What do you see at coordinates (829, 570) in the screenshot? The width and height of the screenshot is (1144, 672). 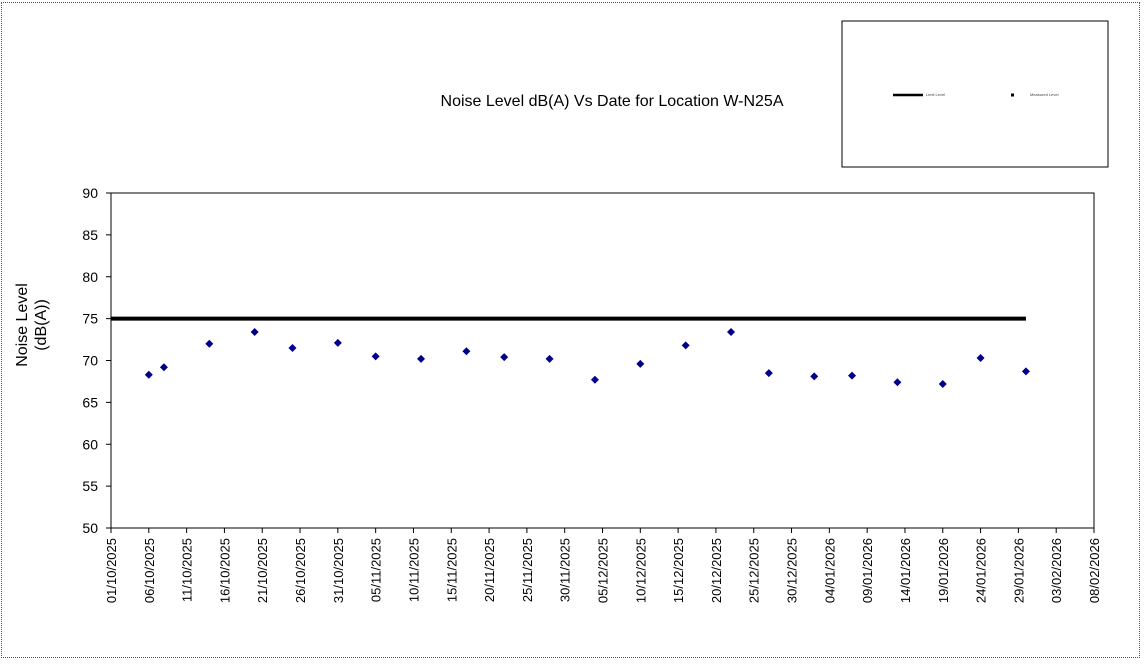 I see `x-tick-label: 04/01/2026` at bounding box center [829, 570].